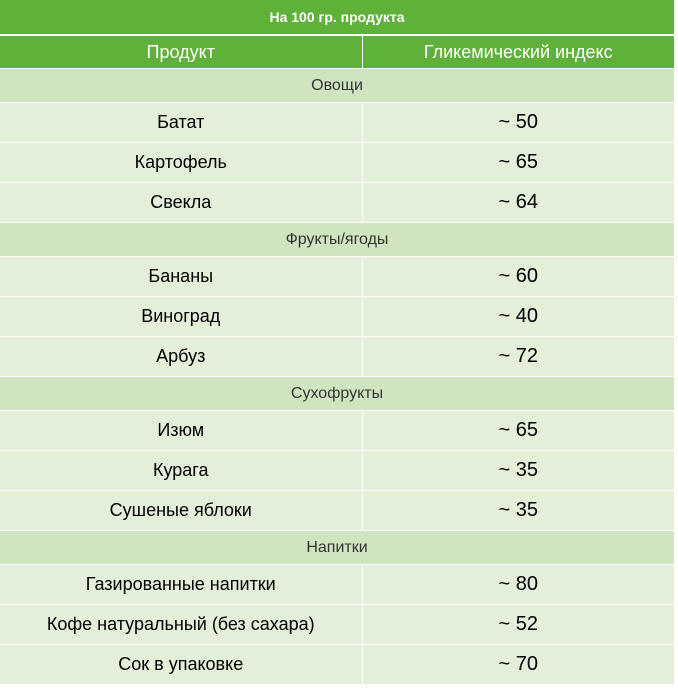 This screenshot has width=678, height=688. Describe the element at coordinates (181, 52) in the screenshot. I see `header-product: Продукт` at that location.